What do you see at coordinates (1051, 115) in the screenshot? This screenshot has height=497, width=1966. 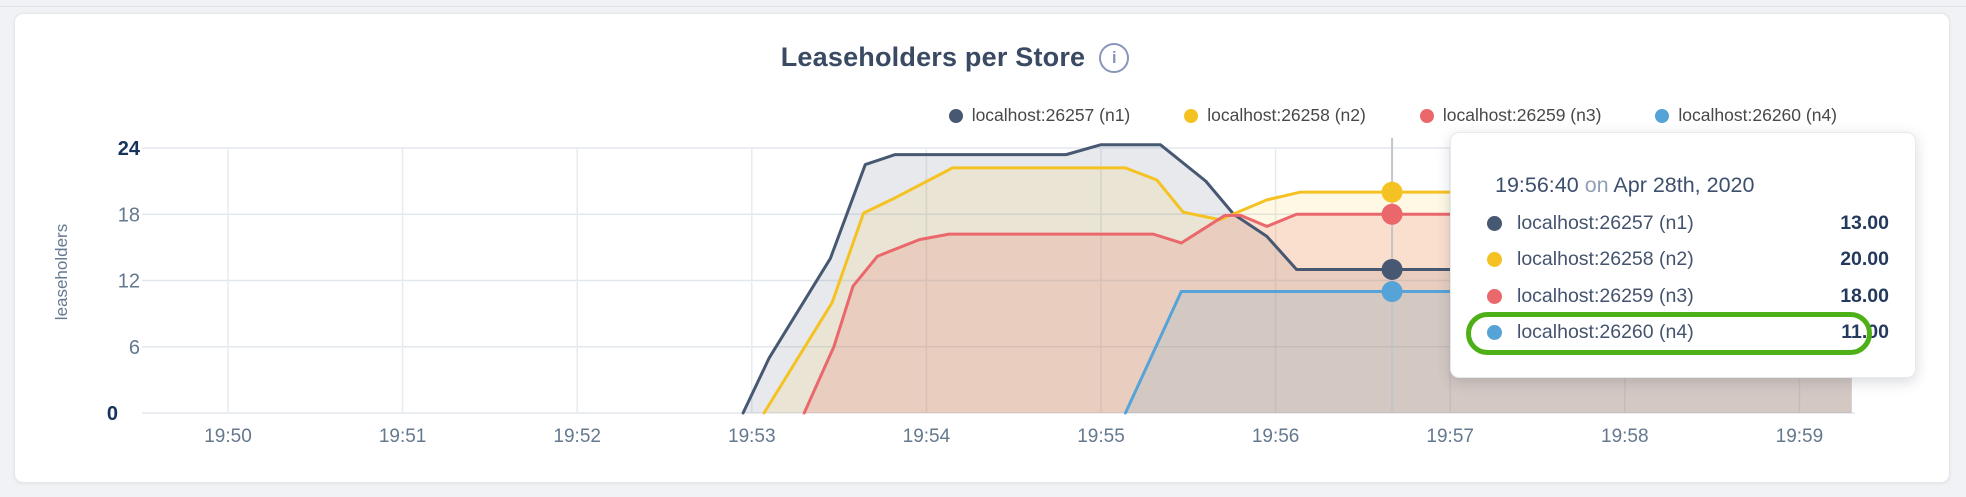 I see `legend-label: localhost:26257 (n1)` at bounding box center [1051, 115].